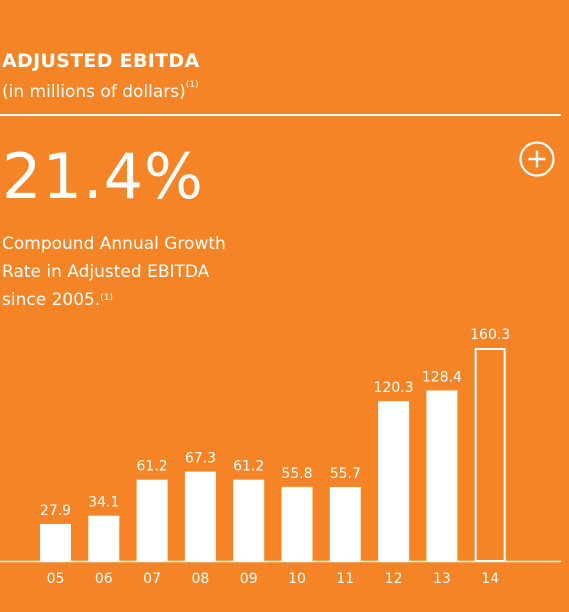 The width and height of the screenshot is (569, 612). Describe the element at coordinates (152, 579) in the screenshot. I see `x-tick-label-07: 07` at that location.